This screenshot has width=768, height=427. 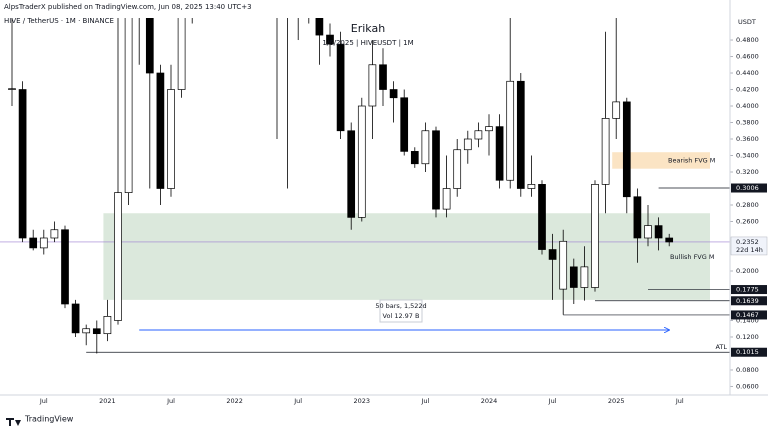 I want to click on y-tick-label: 0.0600, so click(x=747, y=386).